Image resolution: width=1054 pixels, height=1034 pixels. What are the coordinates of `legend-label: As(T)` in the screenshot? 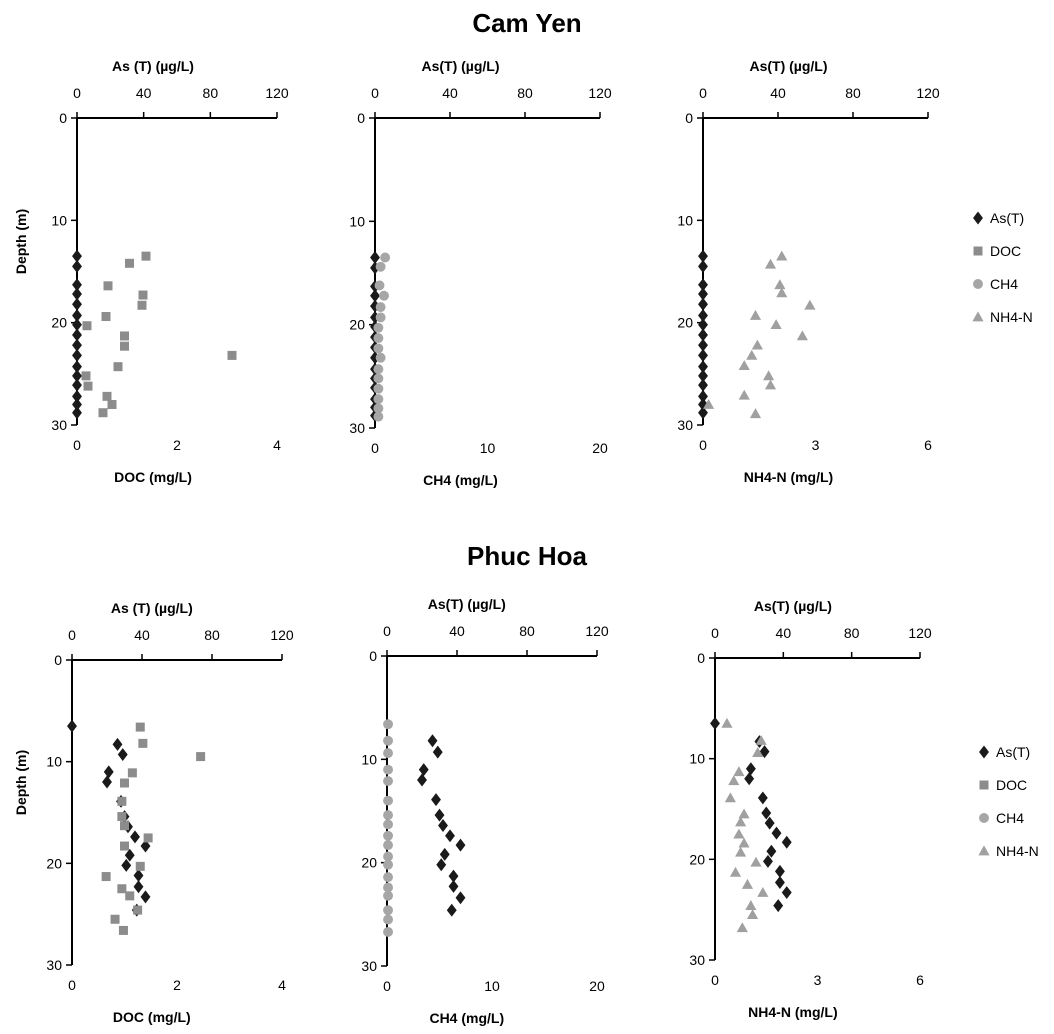 It's located at (1013, 752).